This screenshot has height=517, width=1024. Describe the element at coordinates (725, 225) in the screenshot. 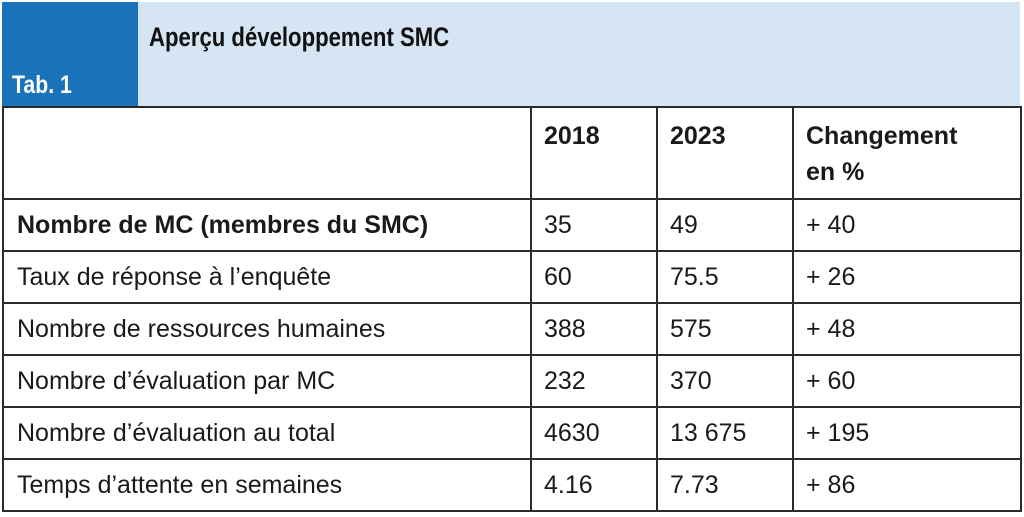

I see `cell-2023: 49` at that location.